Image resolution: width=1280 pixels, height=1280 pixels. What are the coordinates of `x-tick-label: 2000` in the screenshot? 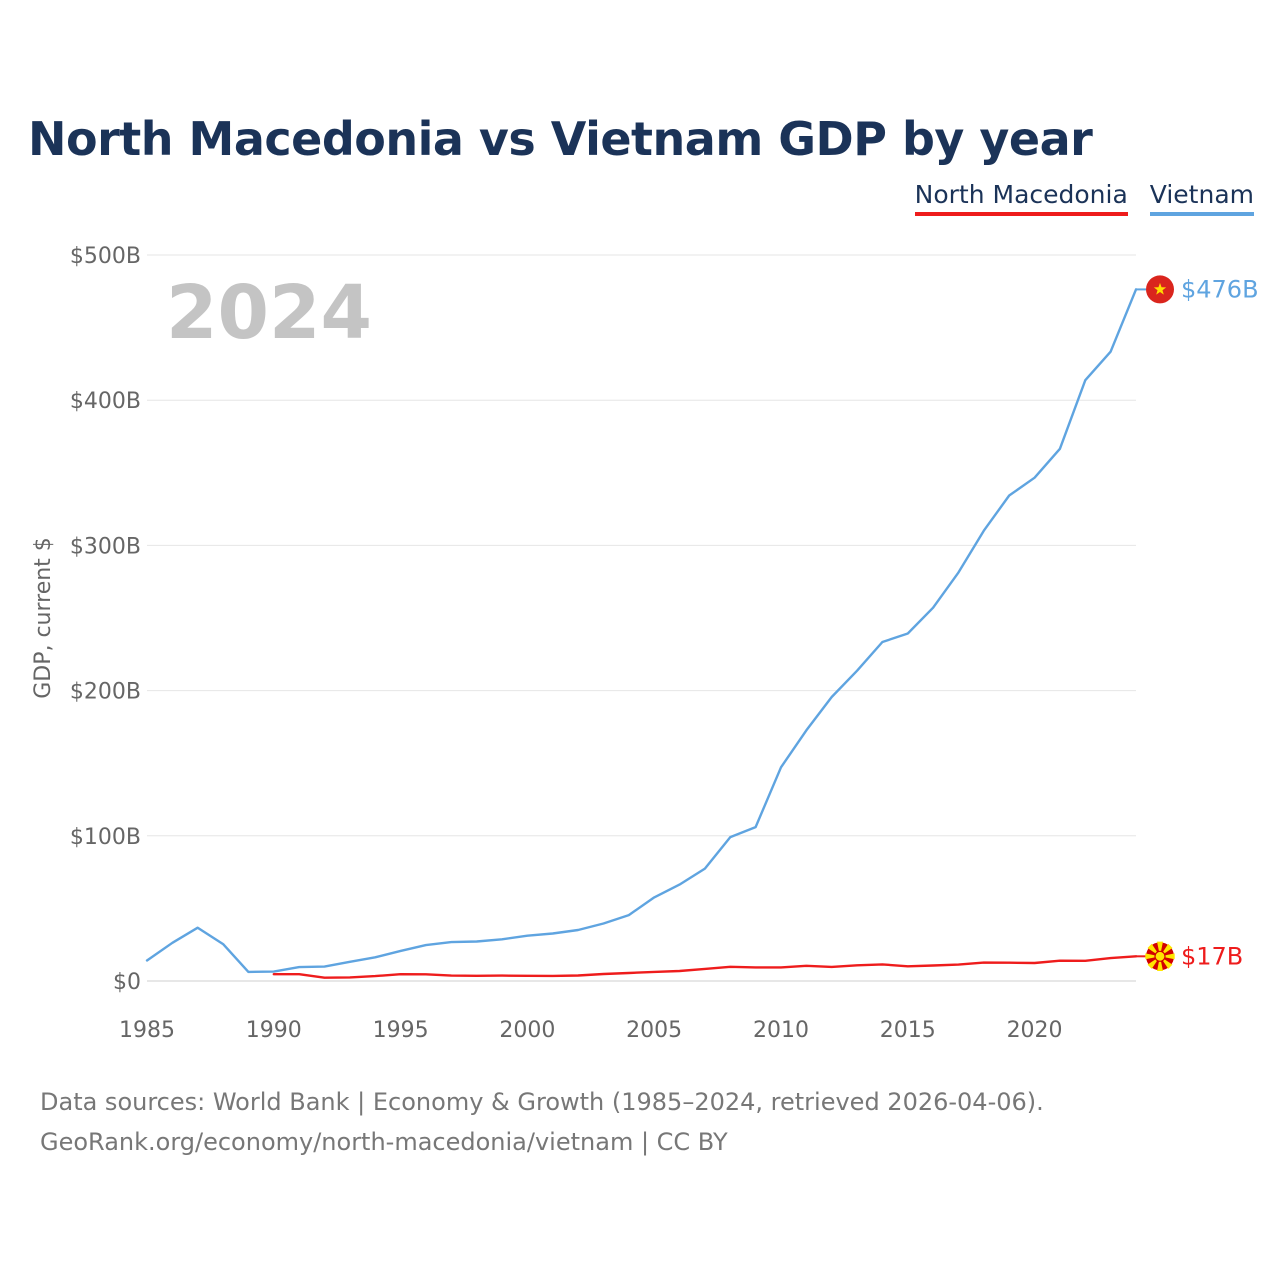 It's located at (527, 1030).